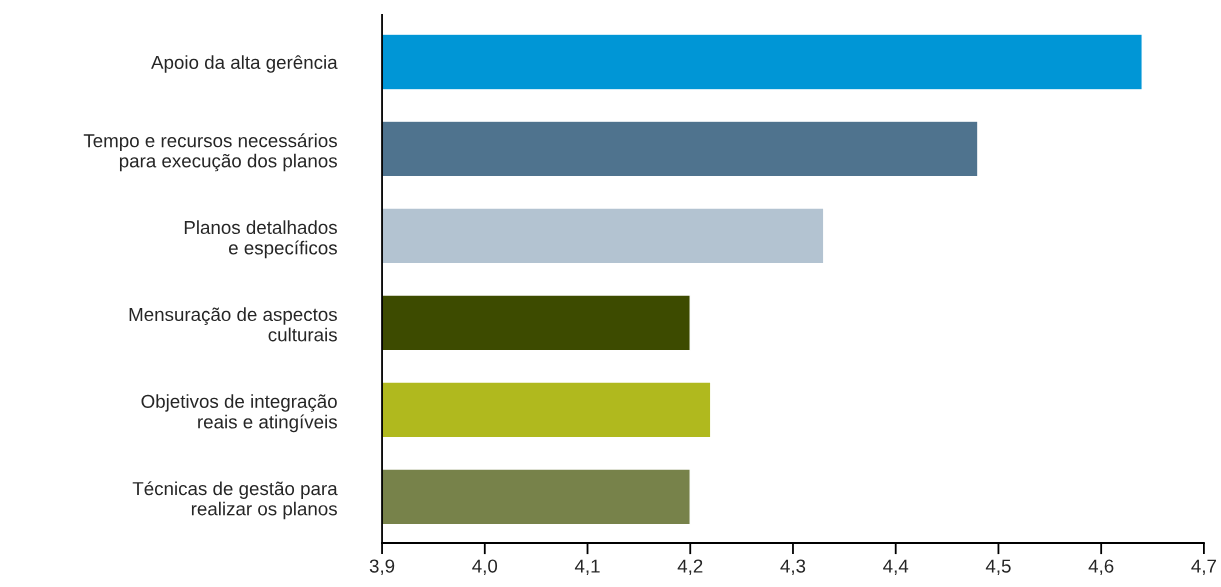  Describe the element at coordinates (244, 64) in the screenshot. I see `y-tick-label: Apoio da alta gerência` at that location.